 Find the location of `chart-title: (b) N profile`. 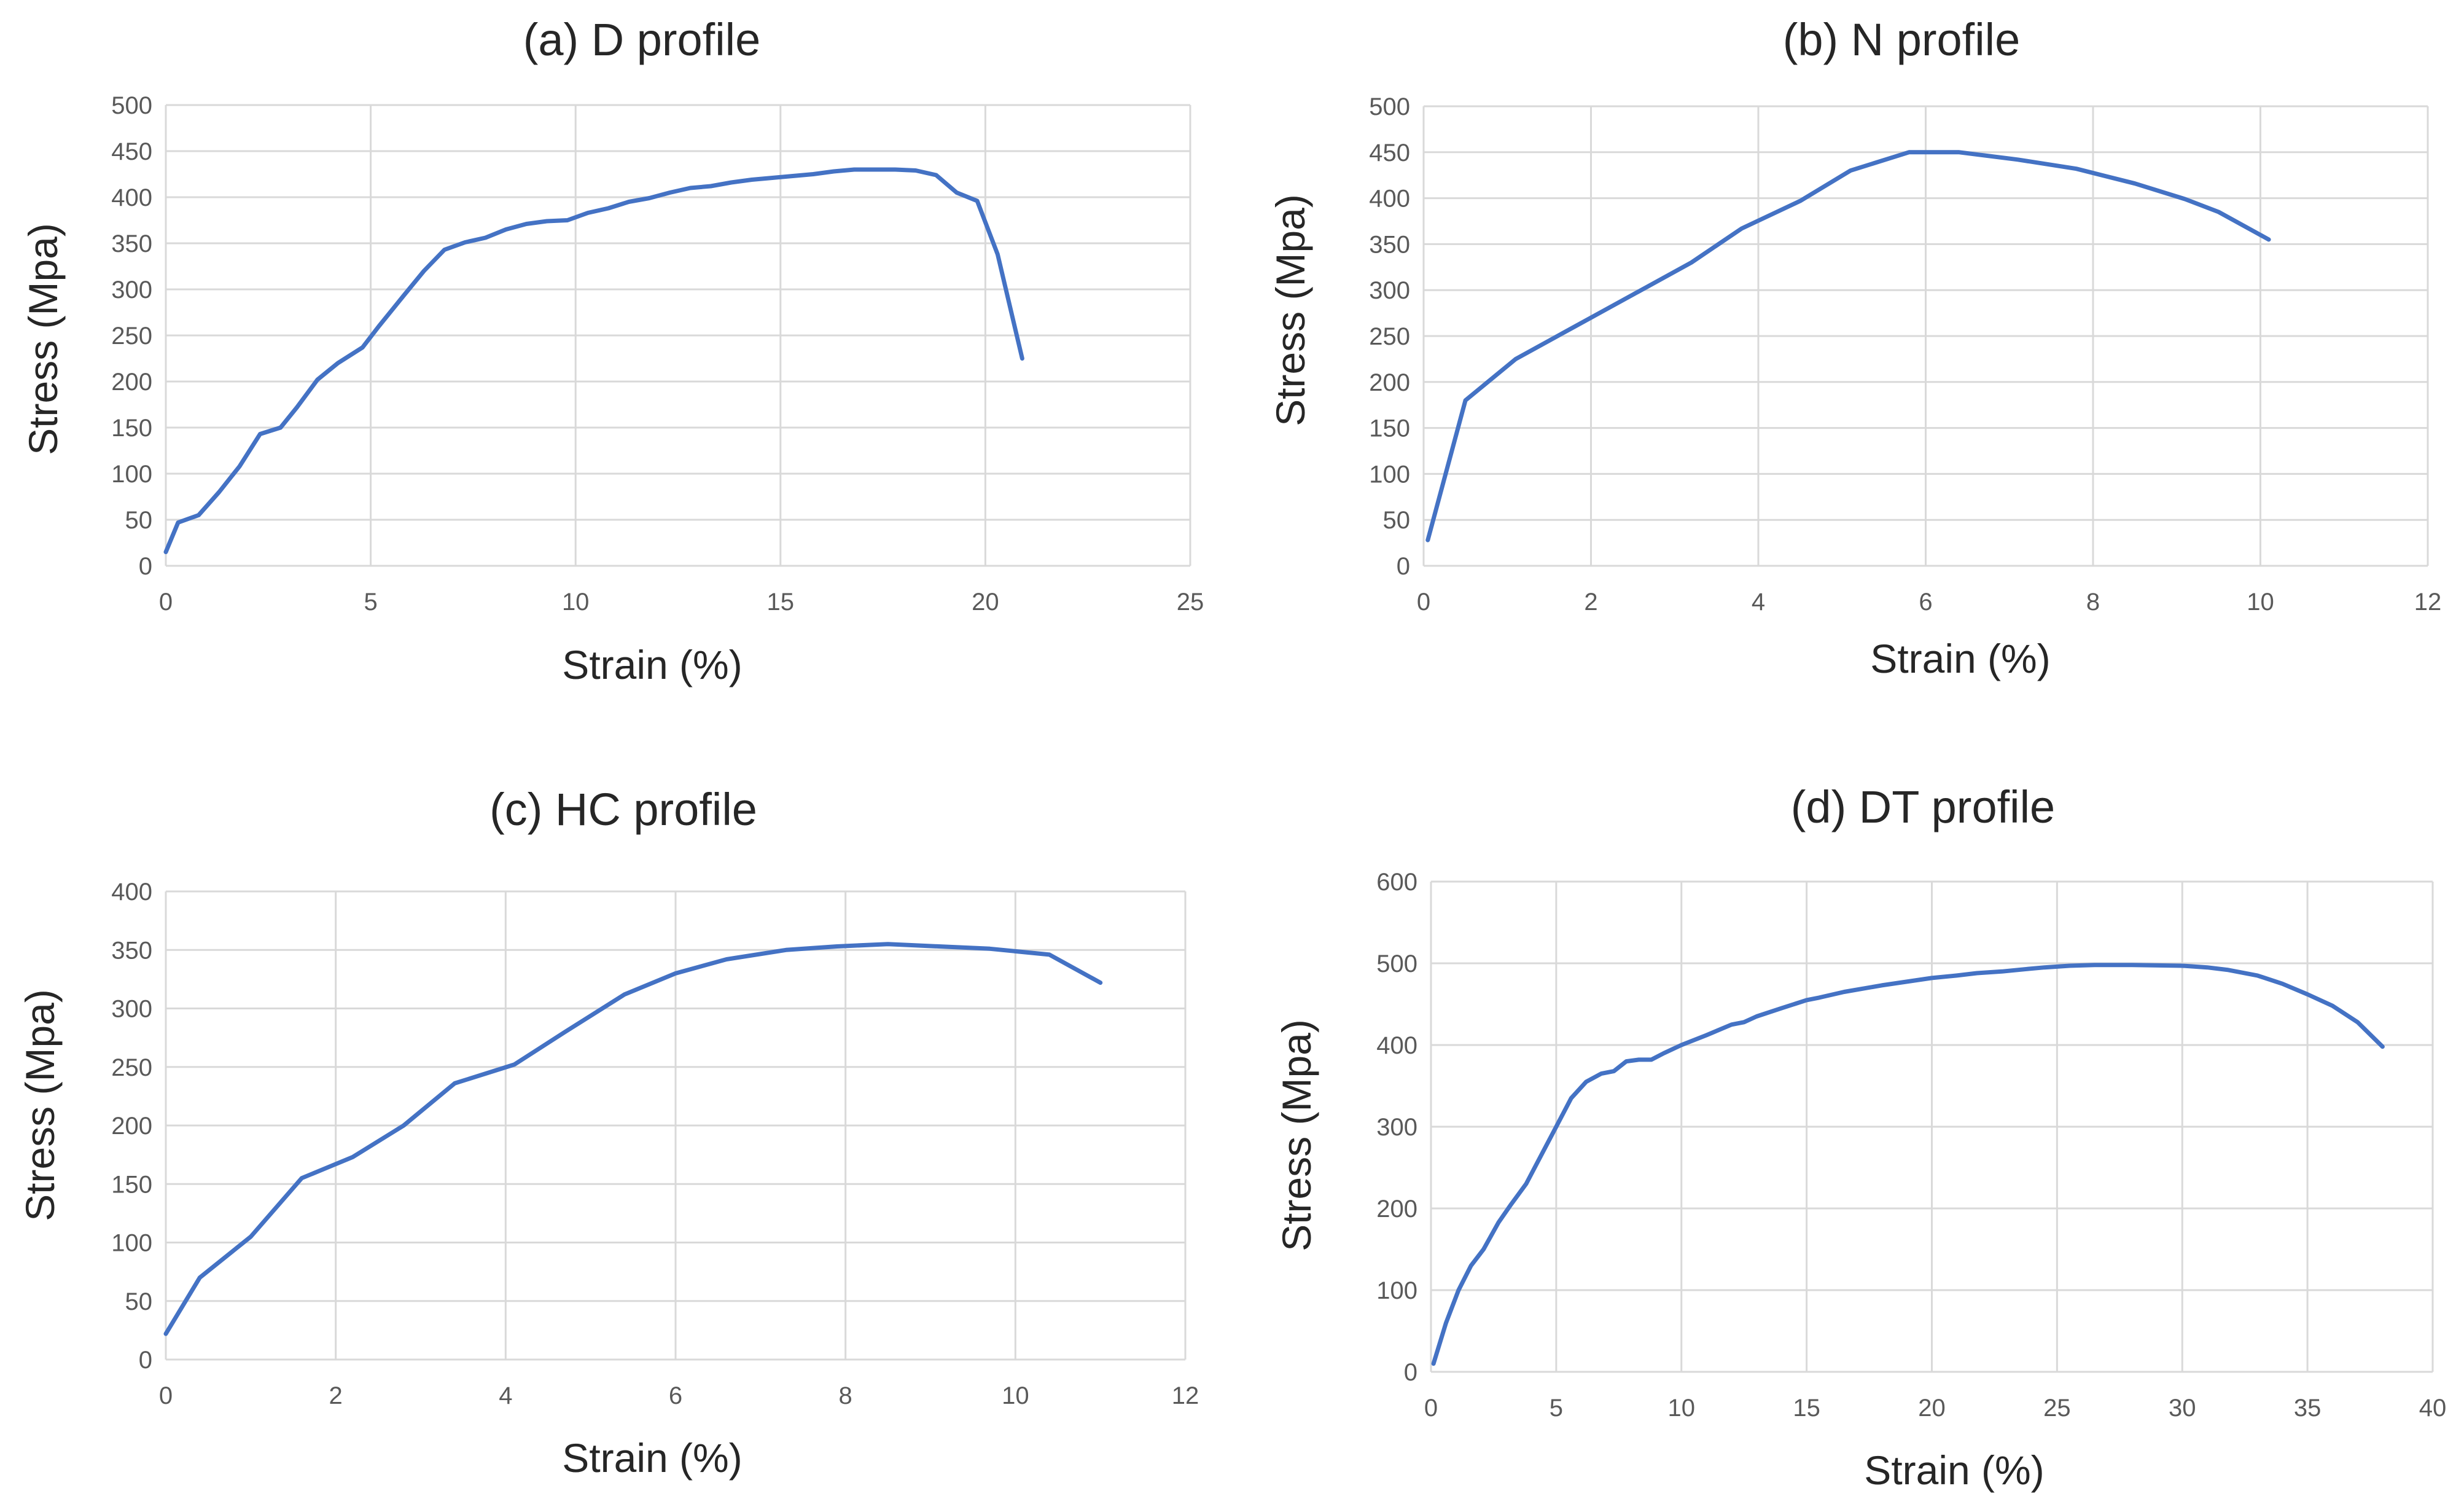

chart-title: (b) N profile is located at coordinates (1902, 39).